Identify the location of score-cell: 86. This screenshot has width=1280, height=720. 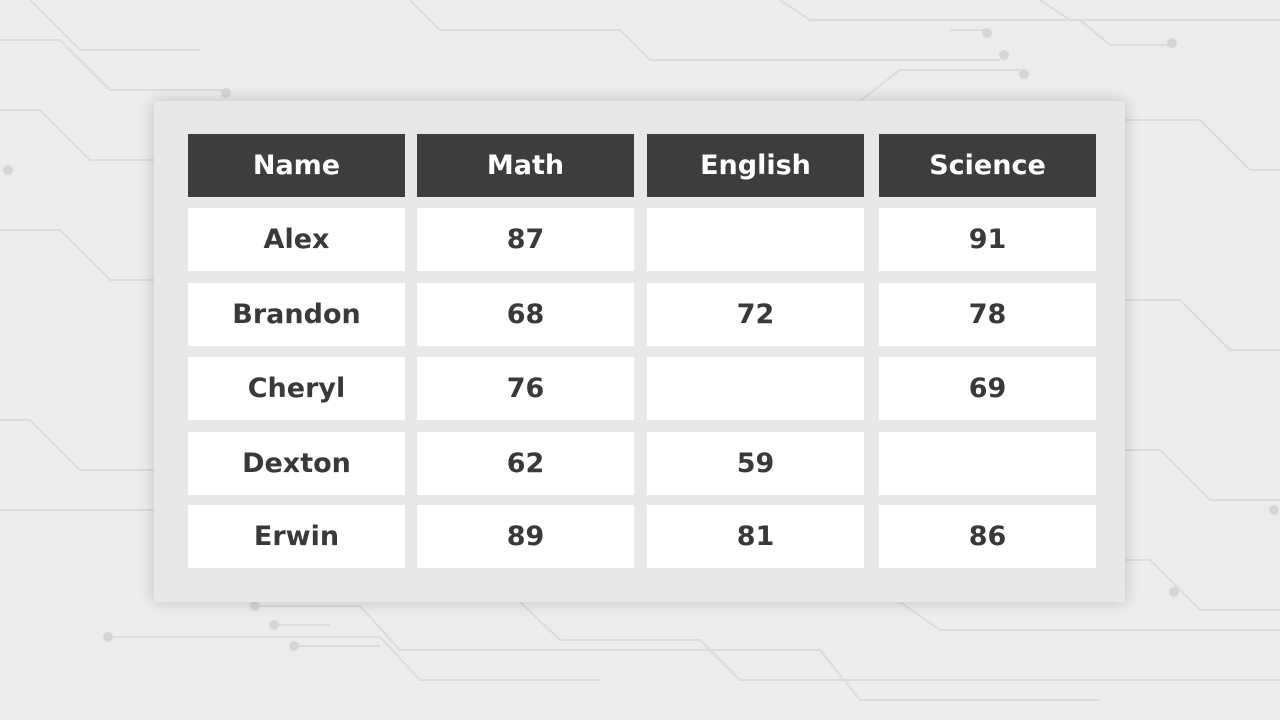
(987, 536).